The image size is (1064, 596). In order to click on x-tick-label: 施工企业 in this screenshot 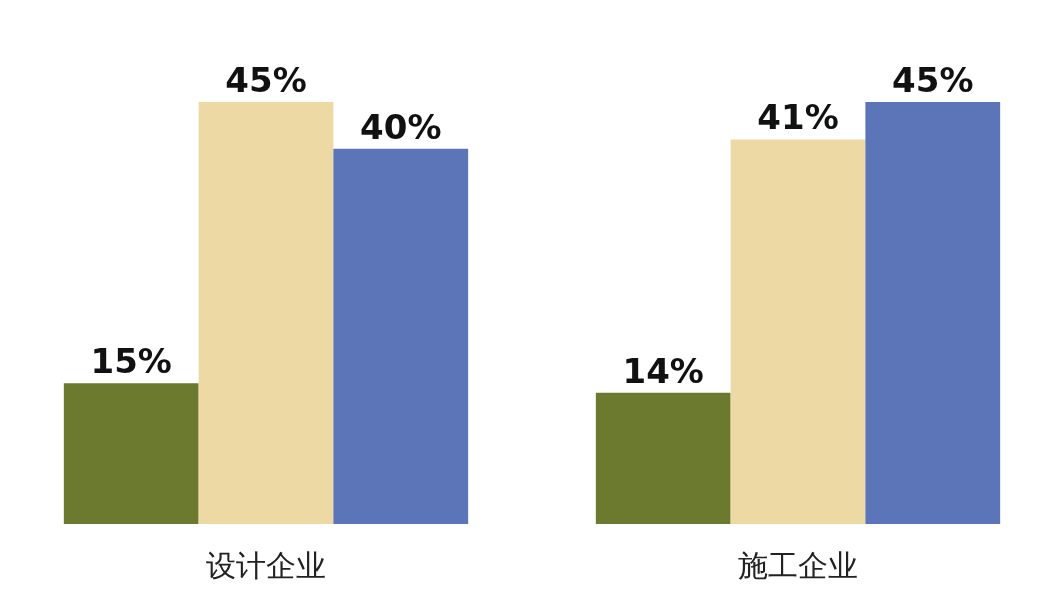, I will do `click(798, 565)`.